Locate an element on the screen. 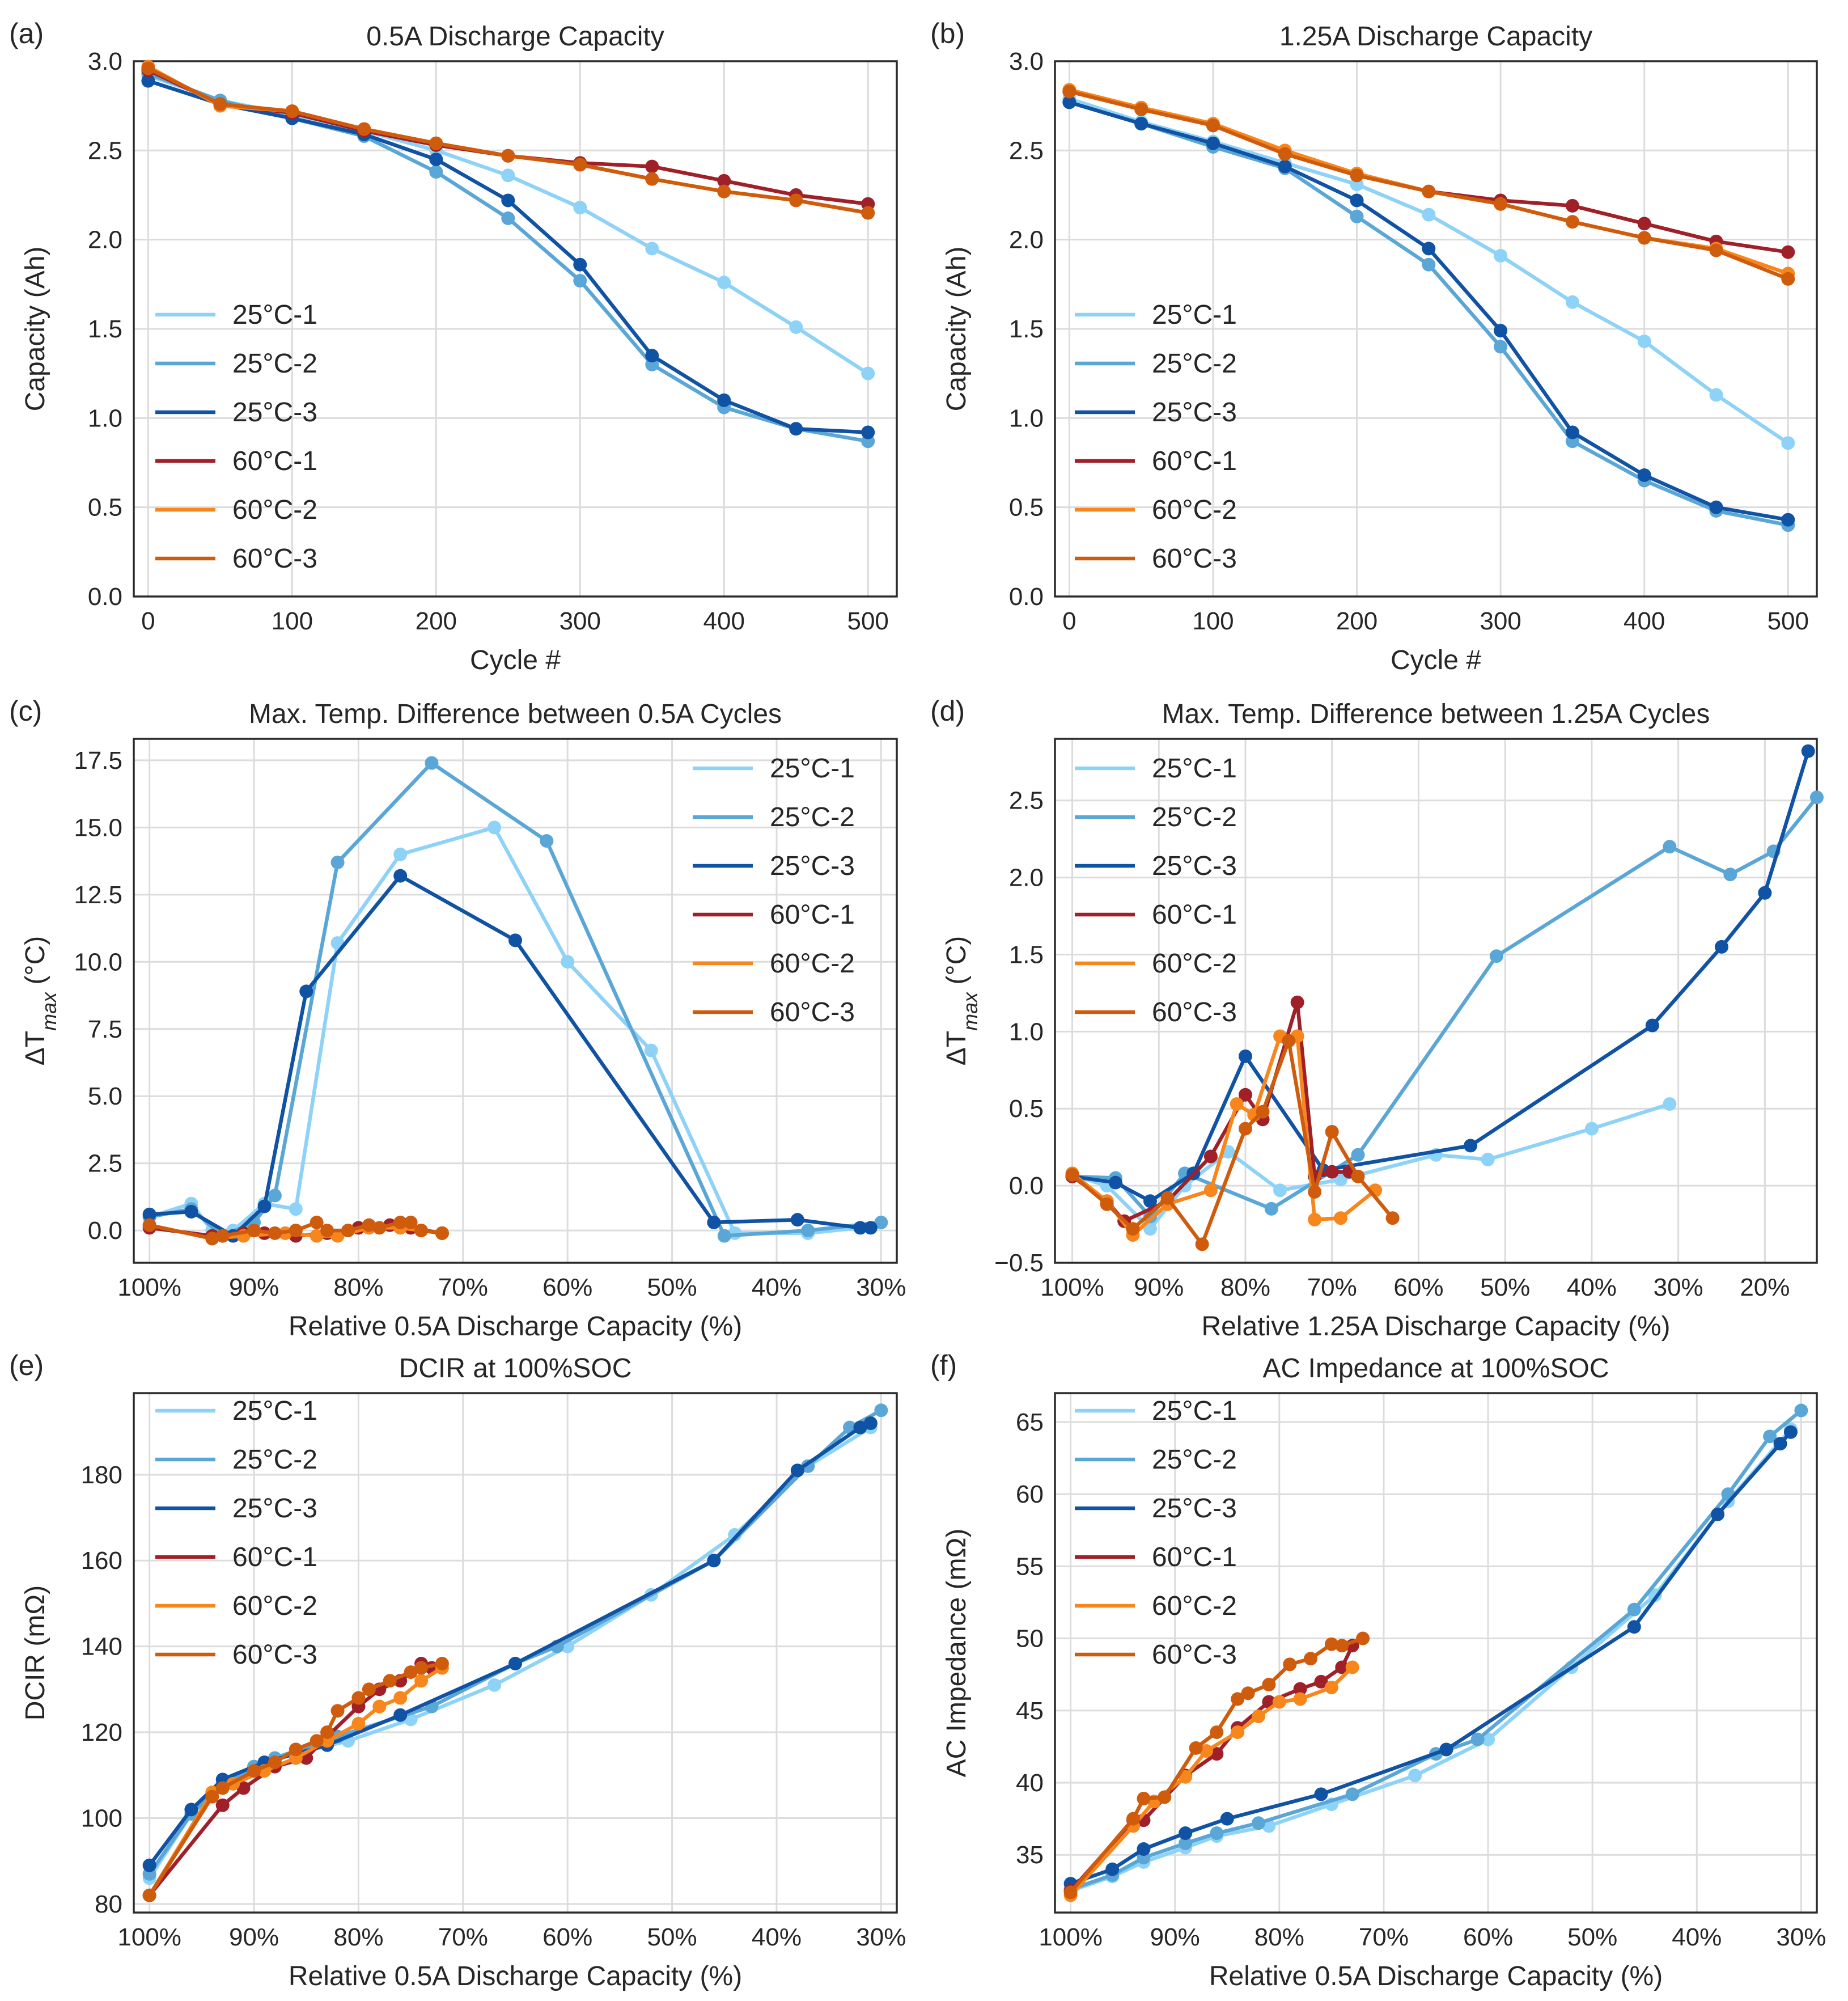 Image resolution: width=1848 pixels, height=2001 pixels. x-tick-label: 100% is located at coordinates (149, 1937).